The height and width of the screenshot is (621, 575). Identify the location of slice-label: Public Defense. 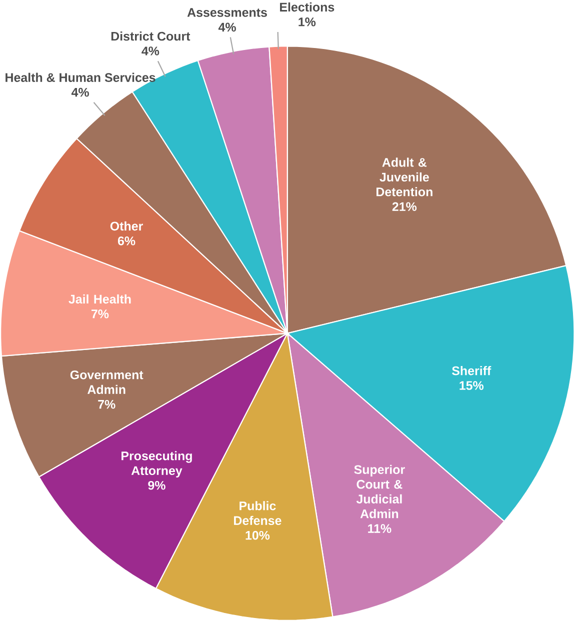
(258, 513).